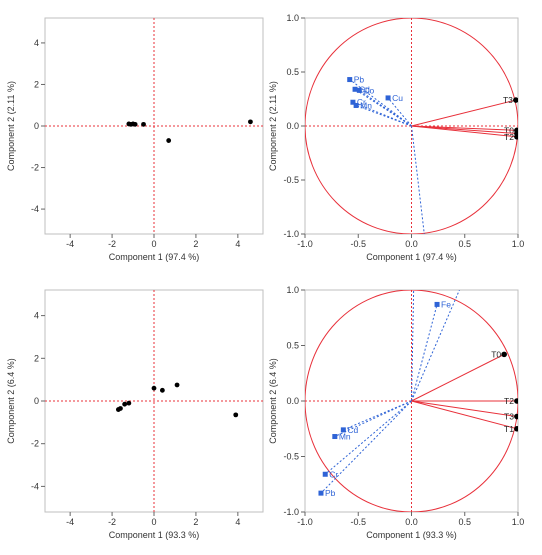  I want to click on x-tick-label: 0.5, so click(464, 522).